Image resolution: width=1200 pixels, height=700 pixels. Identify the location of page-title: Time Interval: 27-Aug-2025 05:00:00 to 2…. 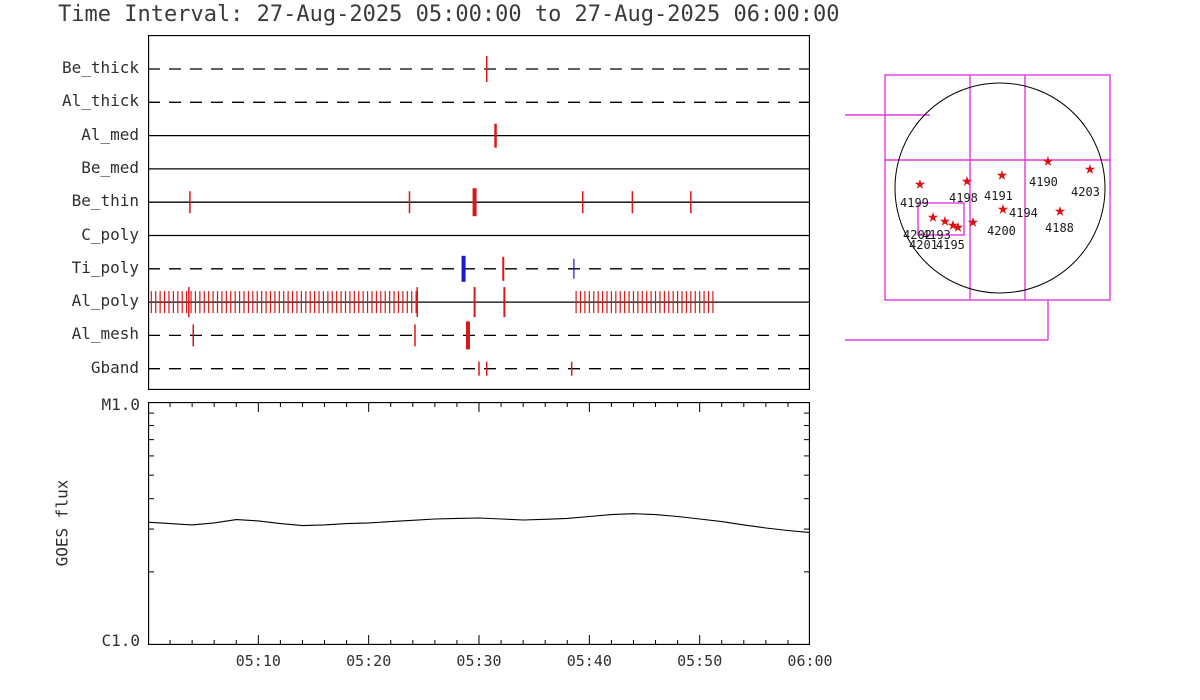
(449, 14).